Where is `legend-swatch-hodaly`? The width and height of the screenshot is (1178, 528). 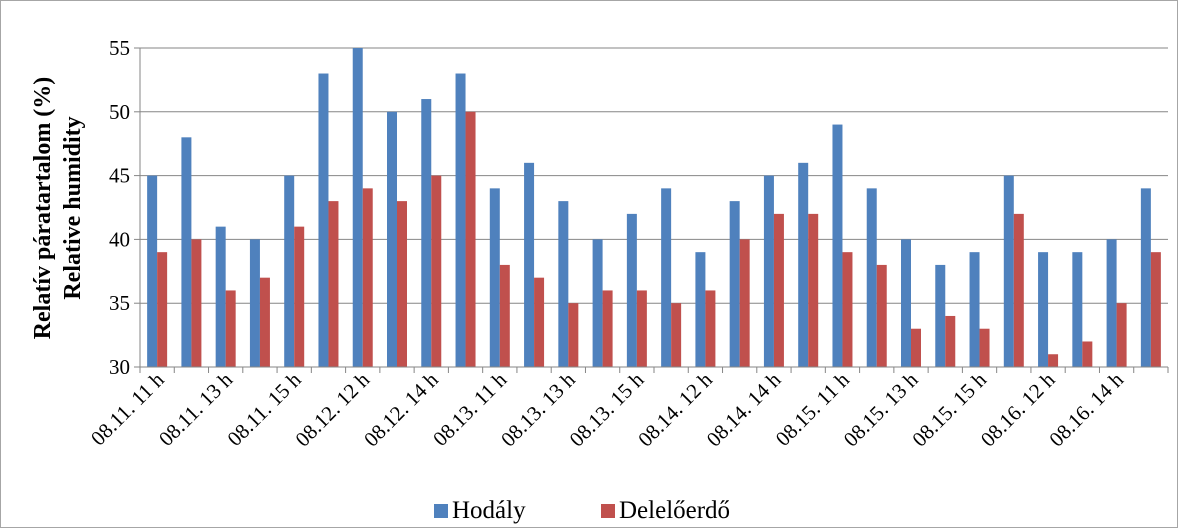
legend-swatch-hodaly is located at coordinates (441, 511).